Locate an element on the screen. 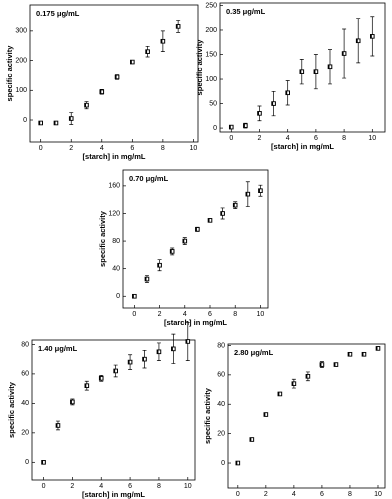  panel-title: 0.35 μg/mL is located at coordinates (246, 11).